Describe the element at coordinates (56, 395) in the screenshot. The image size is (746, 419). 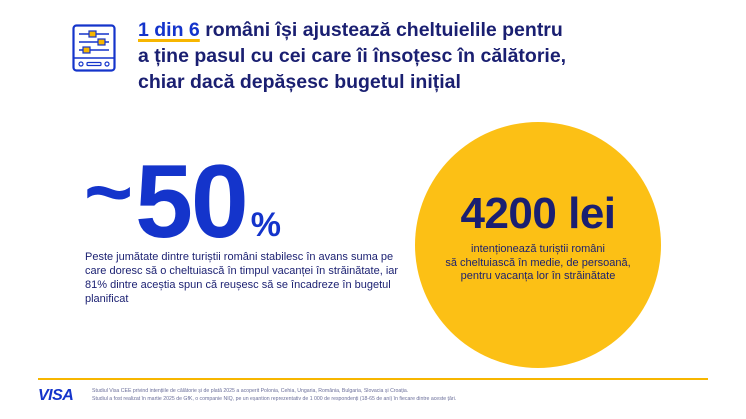
I see `visa-logo: VISA` at that location.